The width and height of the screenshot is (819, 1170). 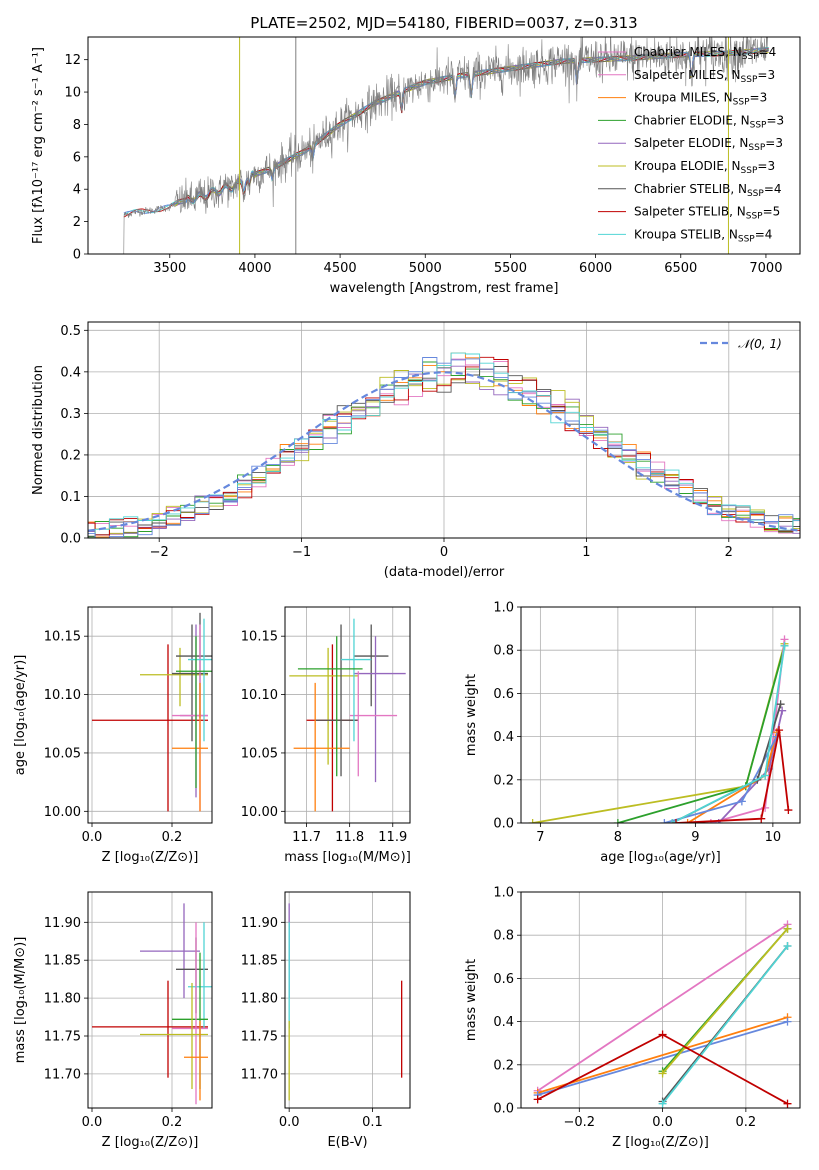 What do you see at coordinates (392, 837) in the screenshot?
I see `x-tick-label: 11.9` at bounding box center [392, 837].